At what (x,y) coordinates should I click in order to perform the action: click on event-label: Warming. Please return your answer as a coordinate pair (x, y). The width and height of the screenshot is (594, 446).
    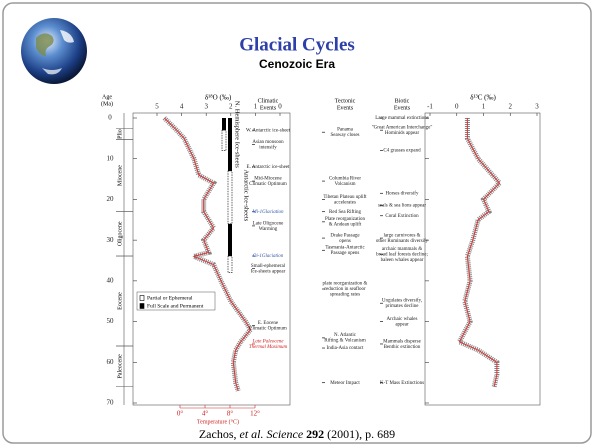
    Looking at the image, I should click on (268, 229).